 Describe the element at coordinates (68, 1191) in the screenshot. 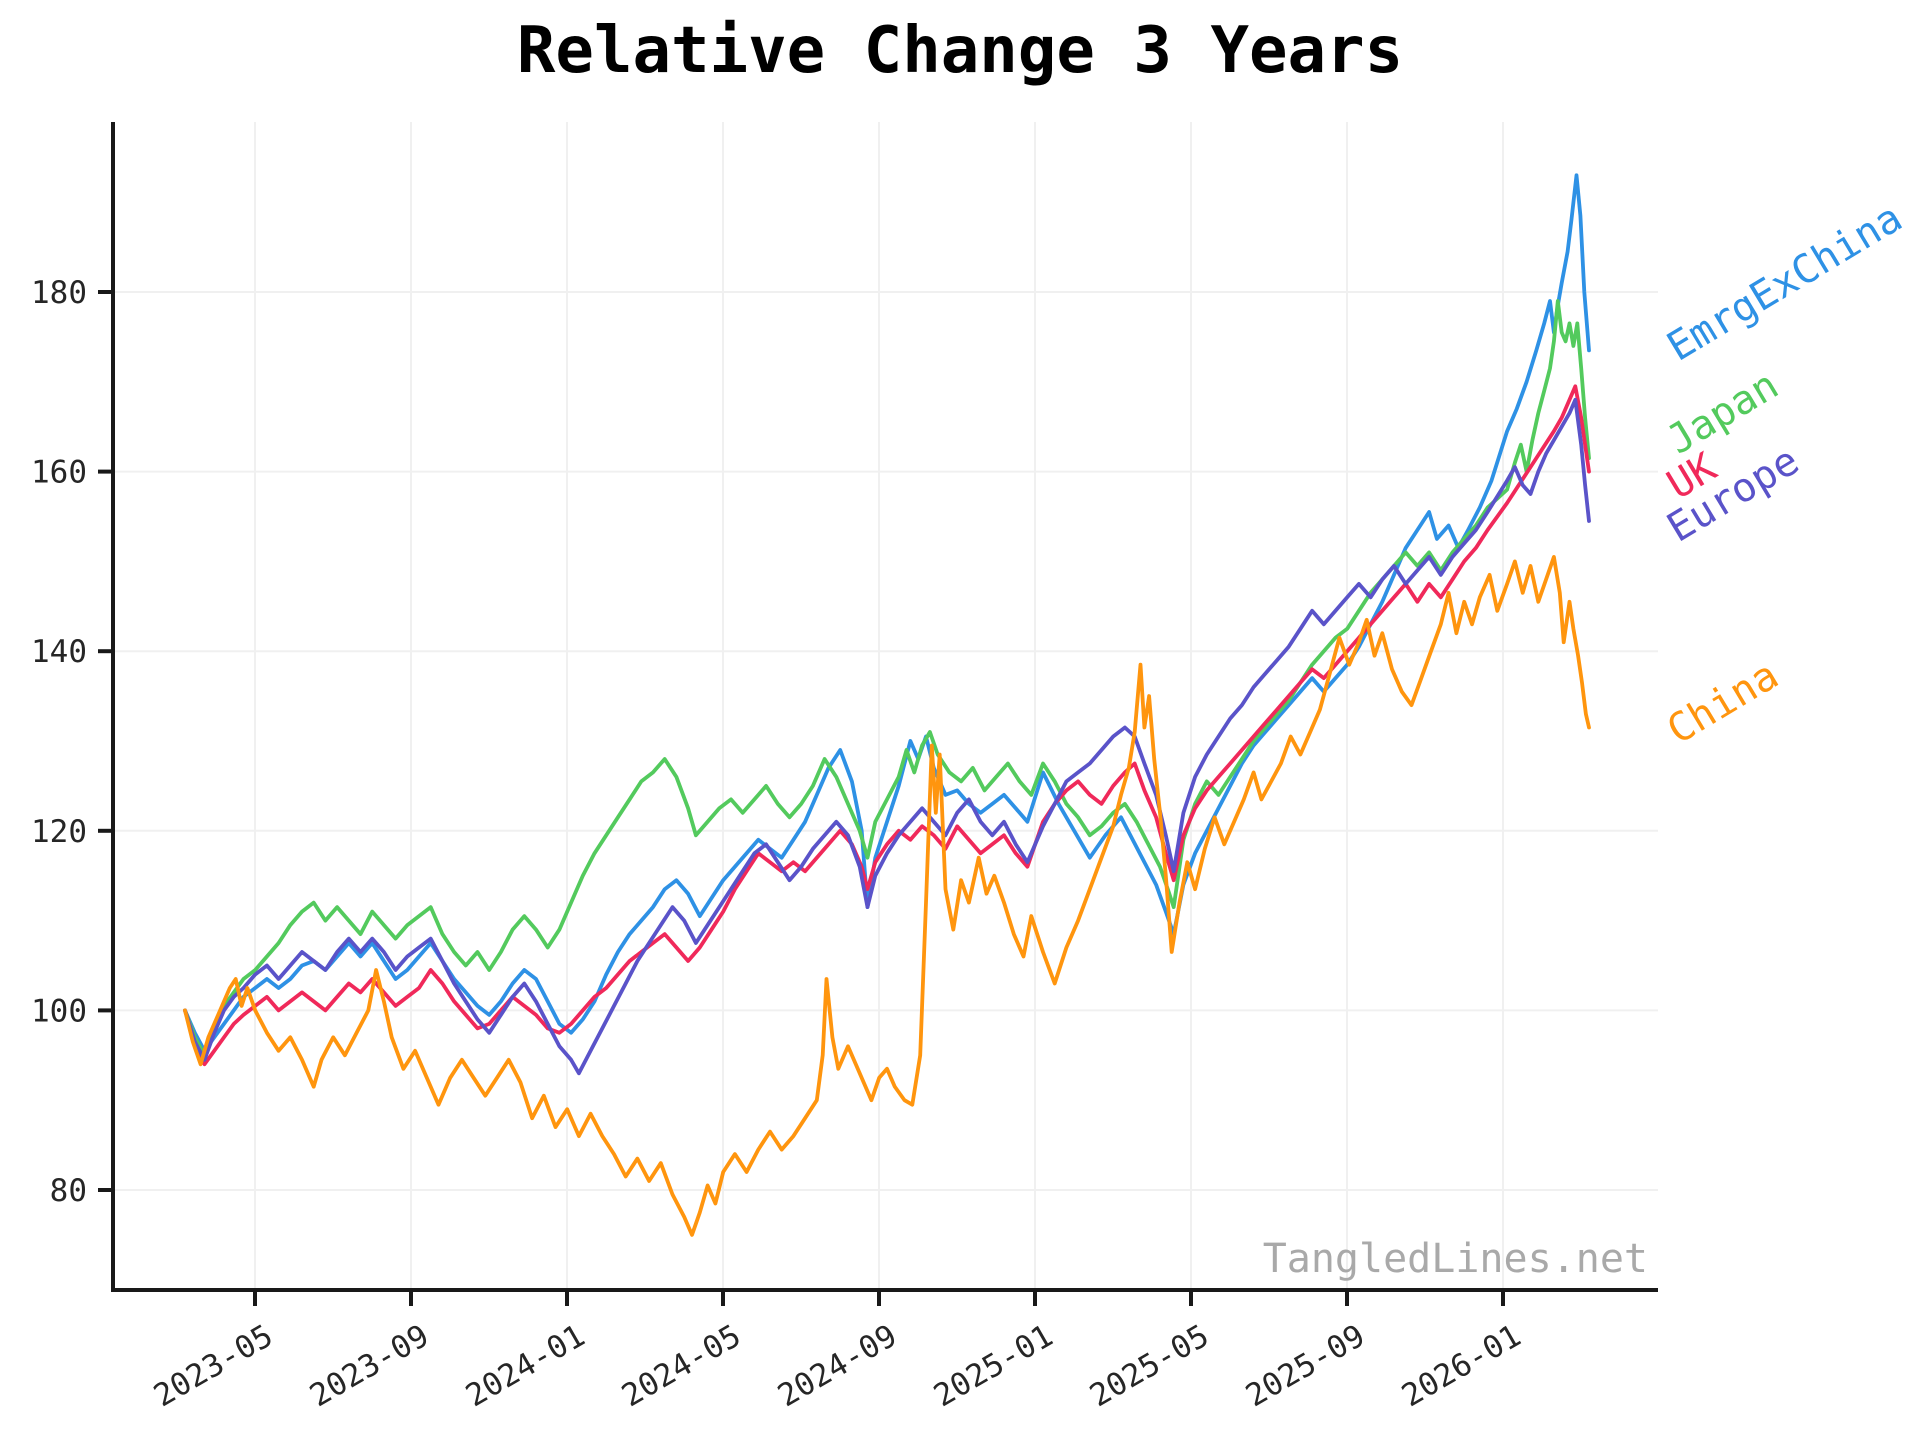

I see `y-tick-label: 80` at that location.